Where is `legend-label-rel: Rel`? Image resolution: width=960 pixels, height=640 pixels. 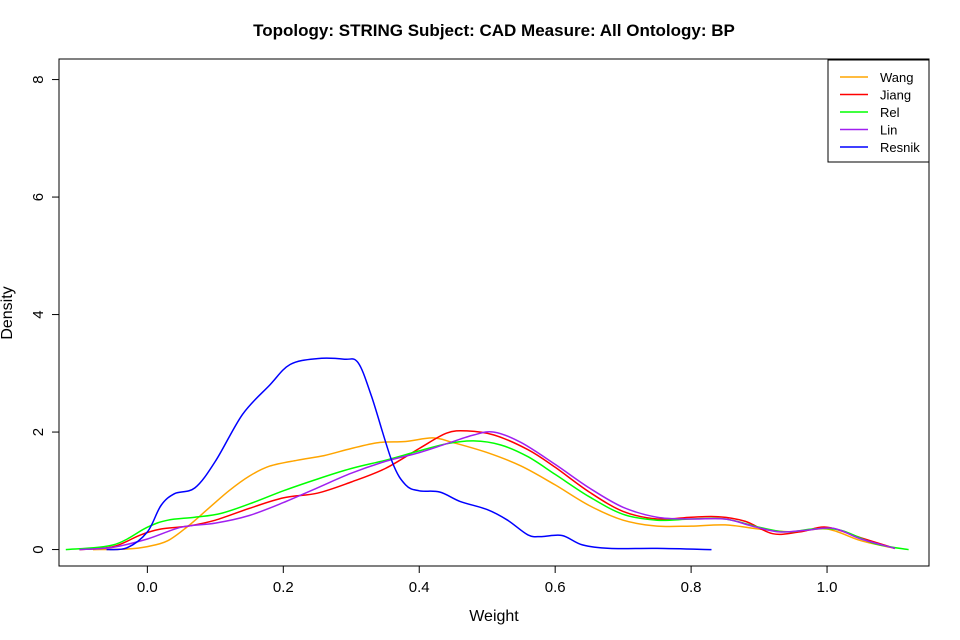
legend-label-rel: Rel is located at coordinates (890, 112).